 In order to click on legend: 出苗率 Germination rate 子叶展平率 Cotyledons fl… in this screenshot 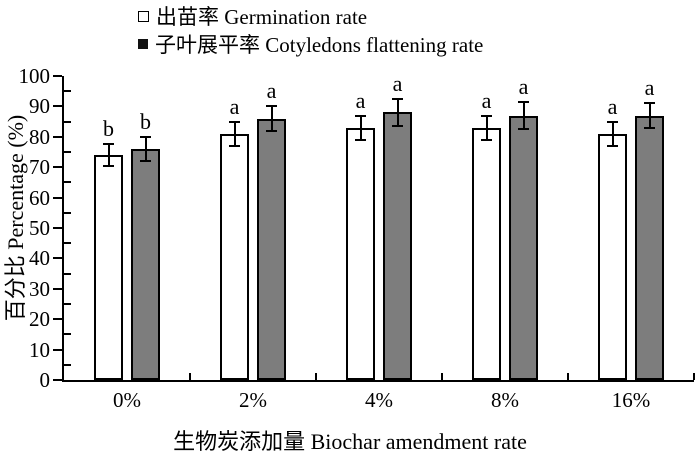, I will do `click(310, 30)`.